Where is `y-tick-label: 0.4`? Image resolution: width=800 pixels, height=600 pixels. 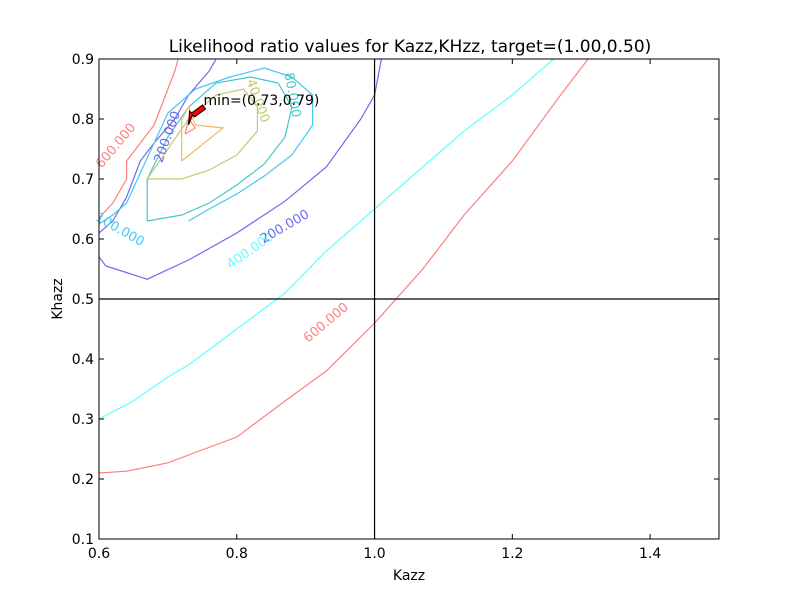 y-tick-label: 0.4 is located at coordinates (83, 360).